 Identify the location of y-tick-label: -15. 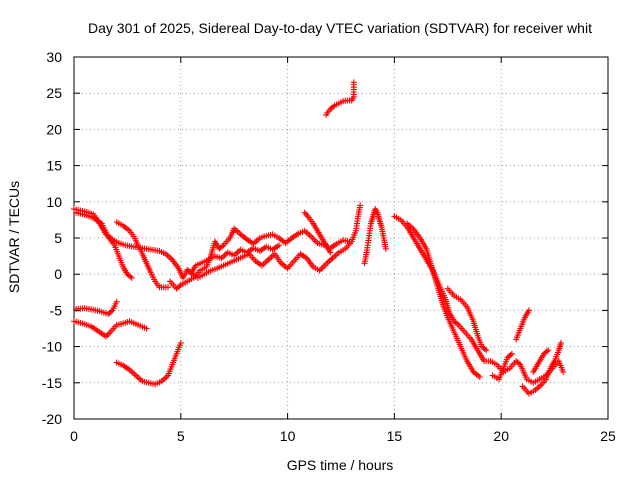
(52, 383).